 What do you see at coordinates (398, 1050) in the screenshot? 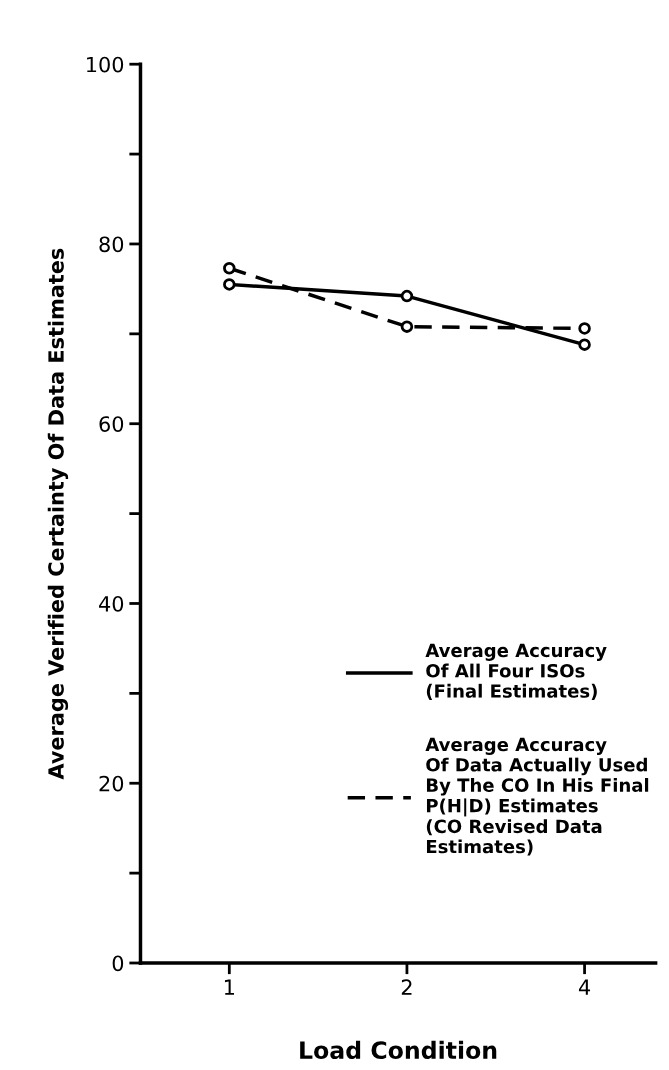
I see `x-axis-title: Load Condition` at bounding box center [398, 1050].